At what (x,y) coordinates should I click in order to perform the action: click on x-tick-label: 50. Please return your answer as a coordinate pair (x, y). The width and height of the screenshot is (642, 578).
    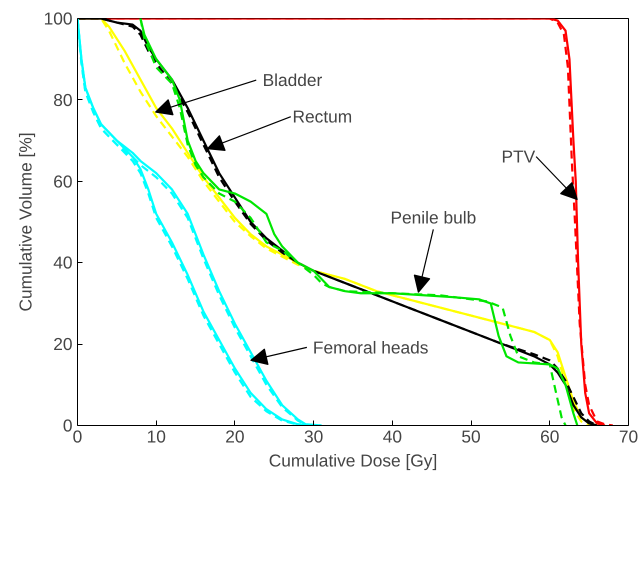
    Looking at the image, I should click on (471, 436).